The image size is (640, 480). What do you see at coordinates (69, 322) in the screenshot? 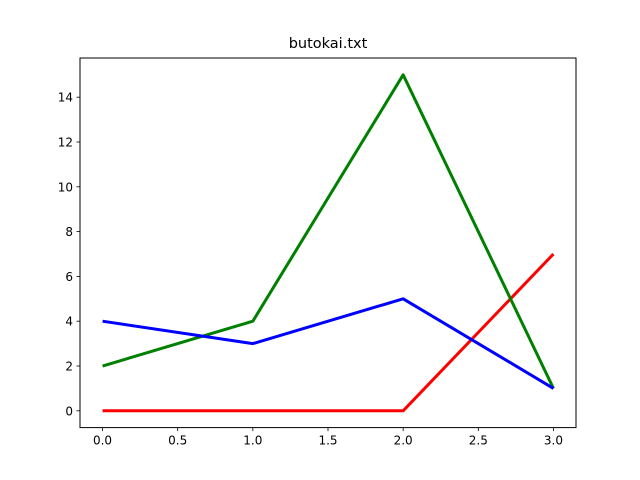
I see `y-tick-label: 4` at bounding box center [69, 322].